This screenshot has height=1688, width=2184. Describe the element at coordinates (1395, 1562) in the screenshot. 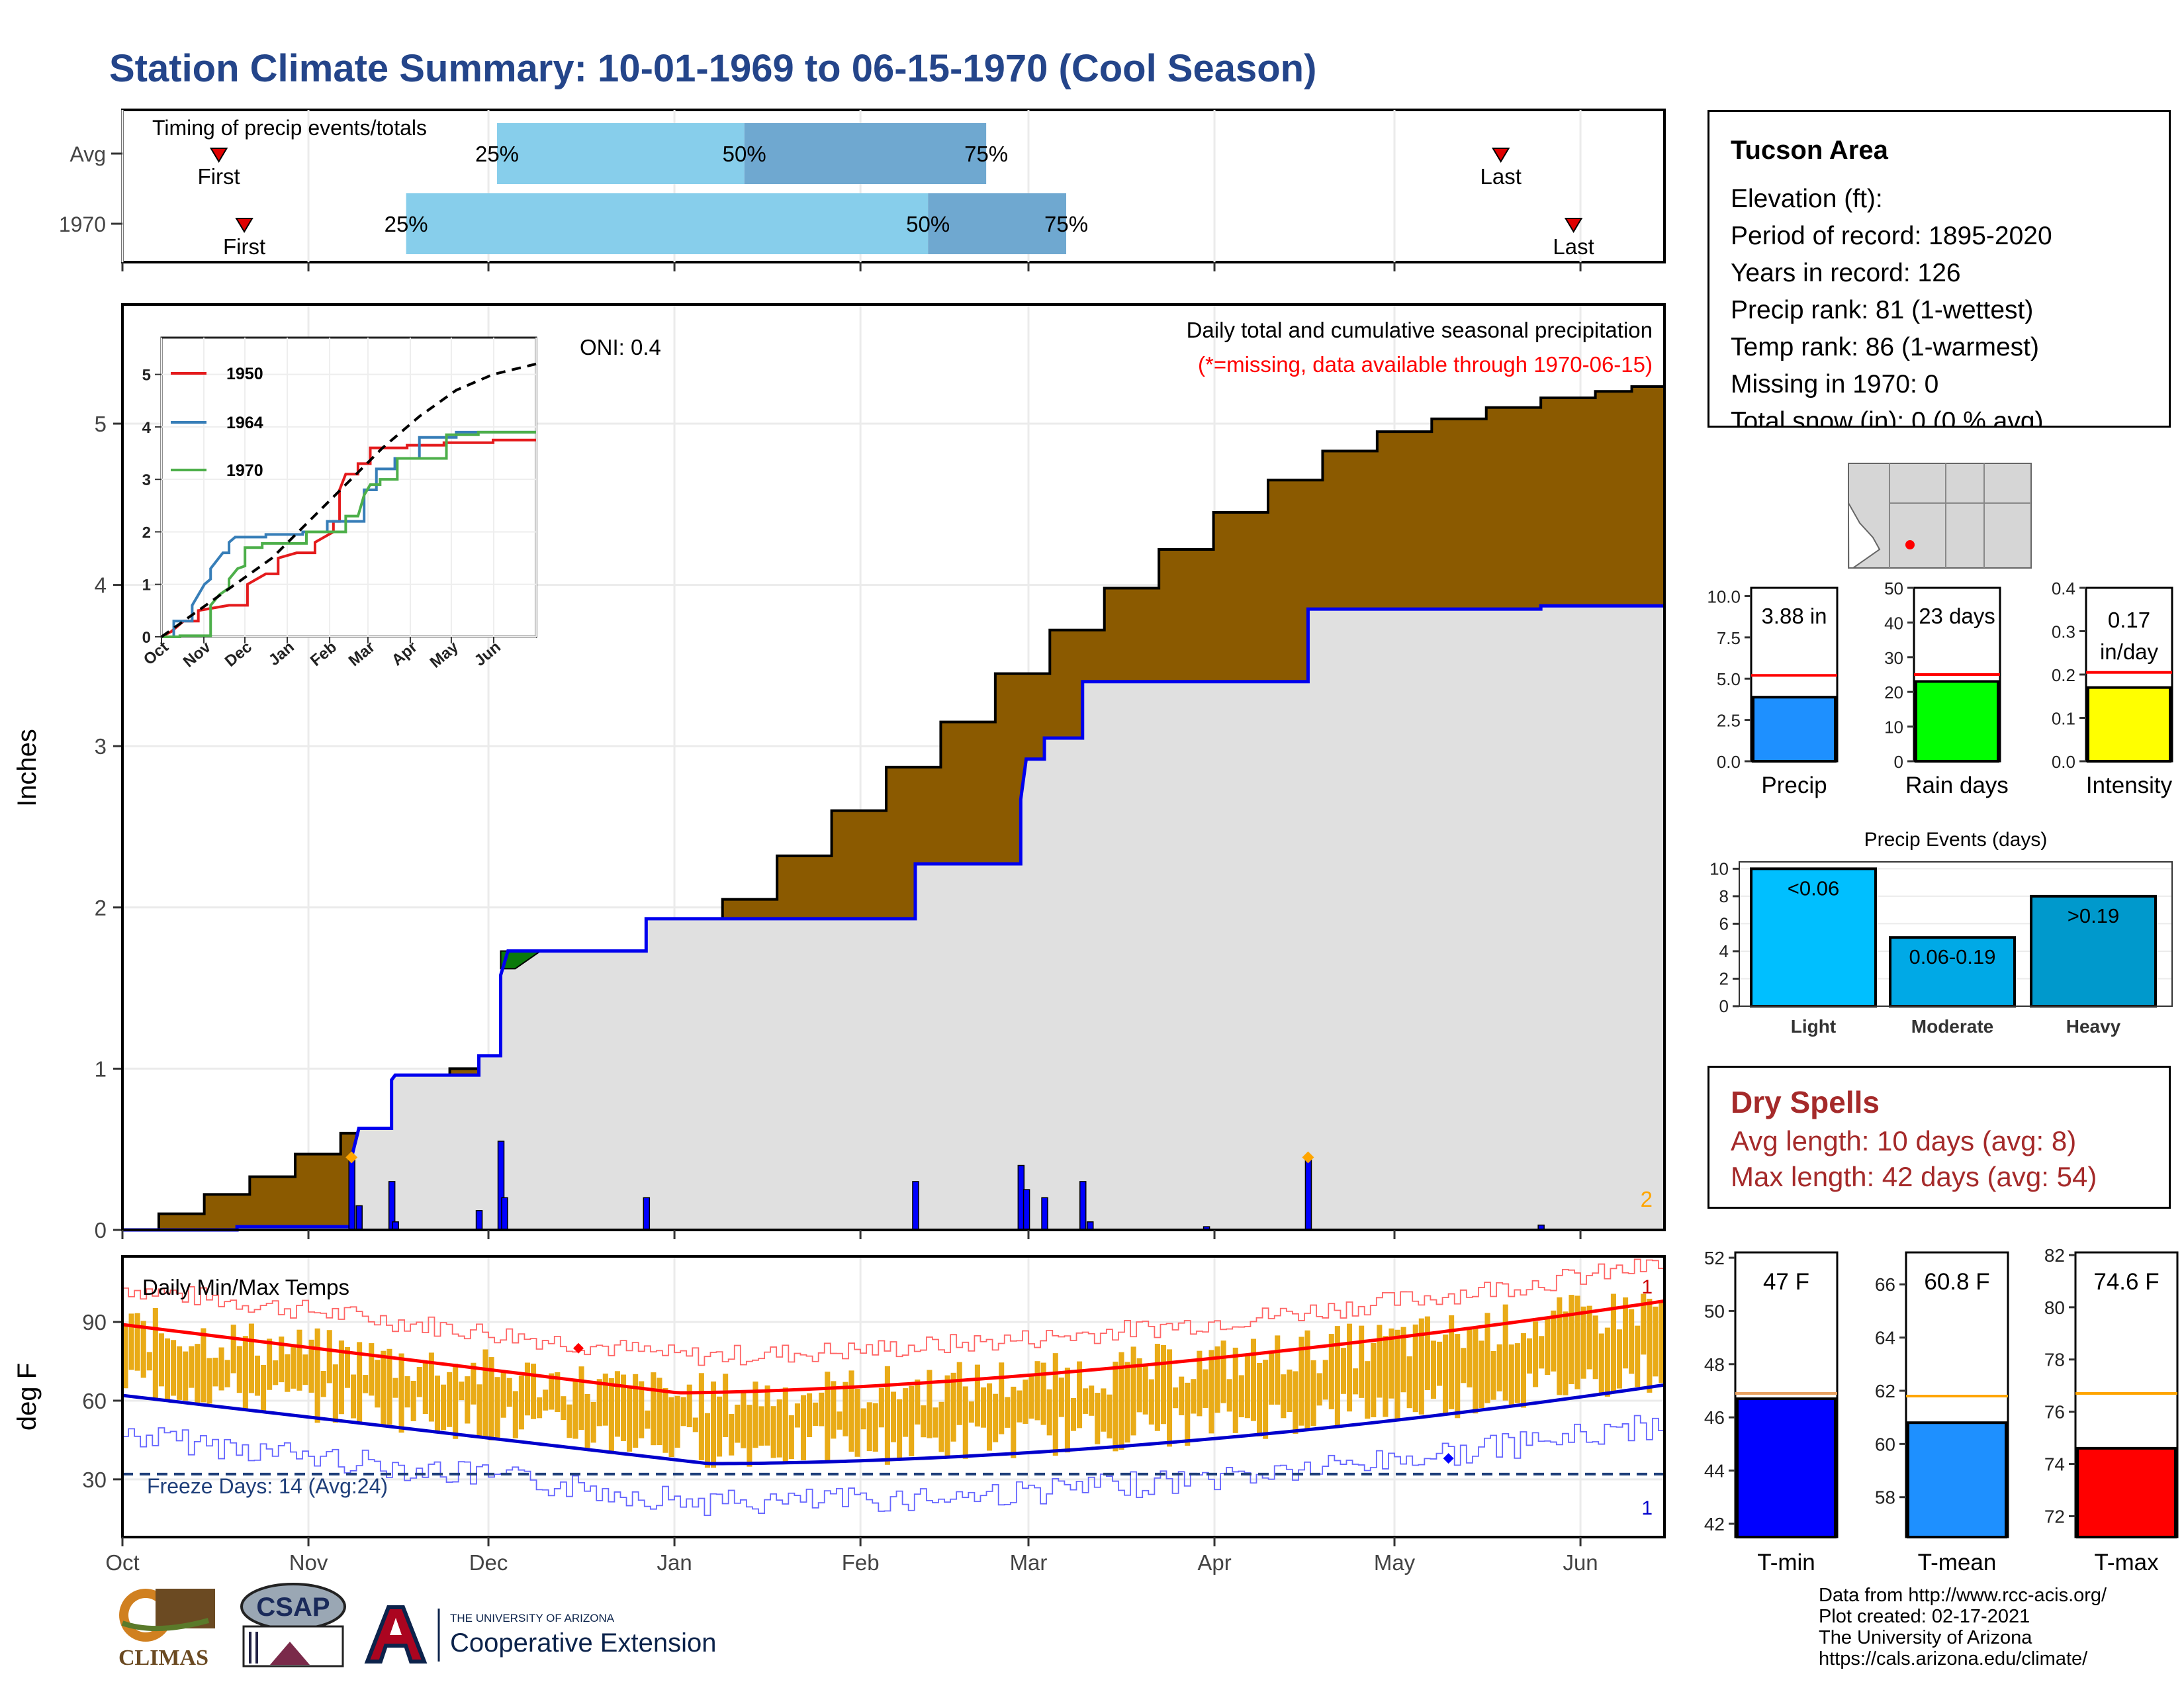

I see `month-tick-label: May` at that location.